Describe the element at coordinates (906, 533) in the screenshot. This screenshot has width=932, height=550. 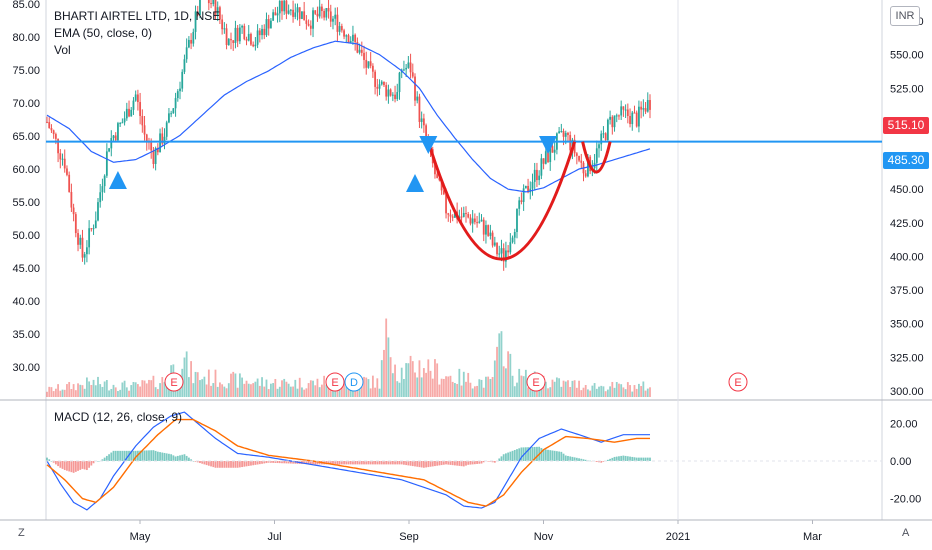
I see `auto-scale-button: A` at that location.